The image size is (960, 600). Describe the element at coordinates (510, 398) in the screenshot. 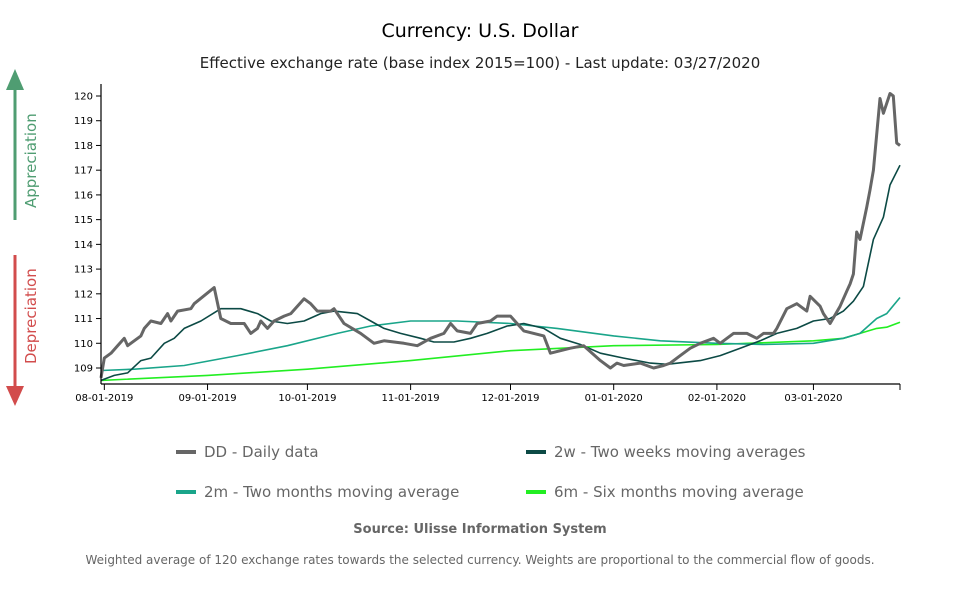

I see `x-tick-label: 12-01-2019` at that location.